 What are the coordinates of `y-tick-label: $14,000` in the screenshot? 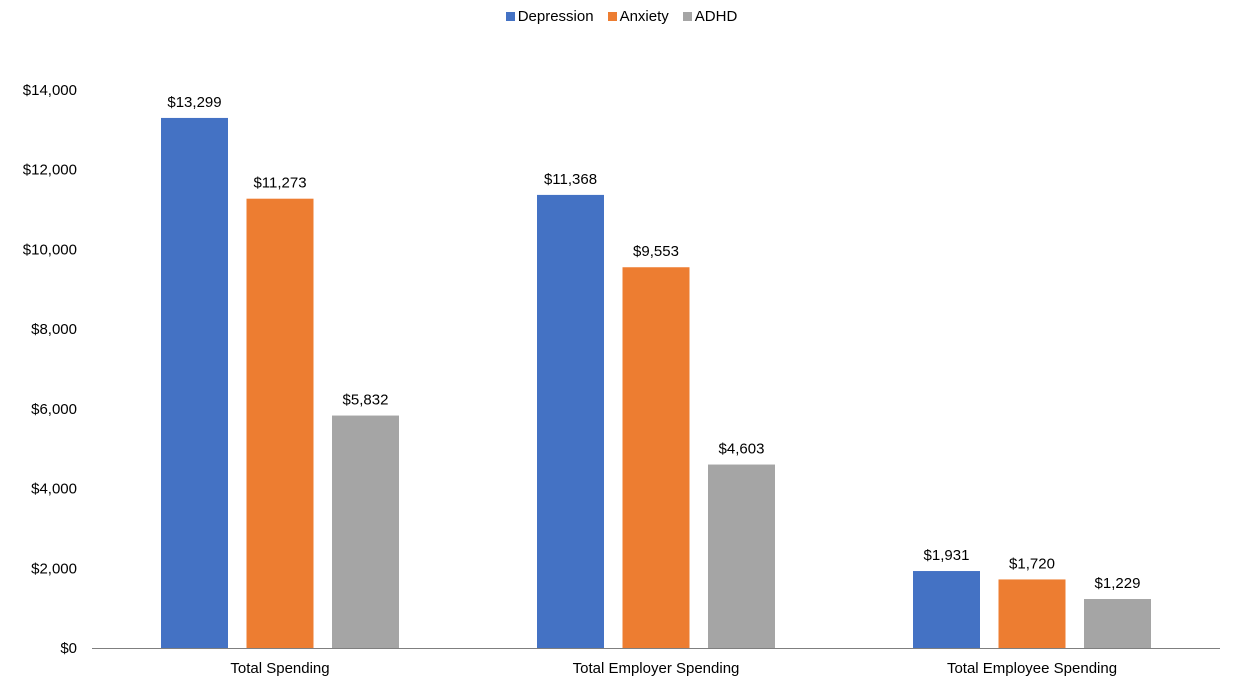 It's located at (50, 90).